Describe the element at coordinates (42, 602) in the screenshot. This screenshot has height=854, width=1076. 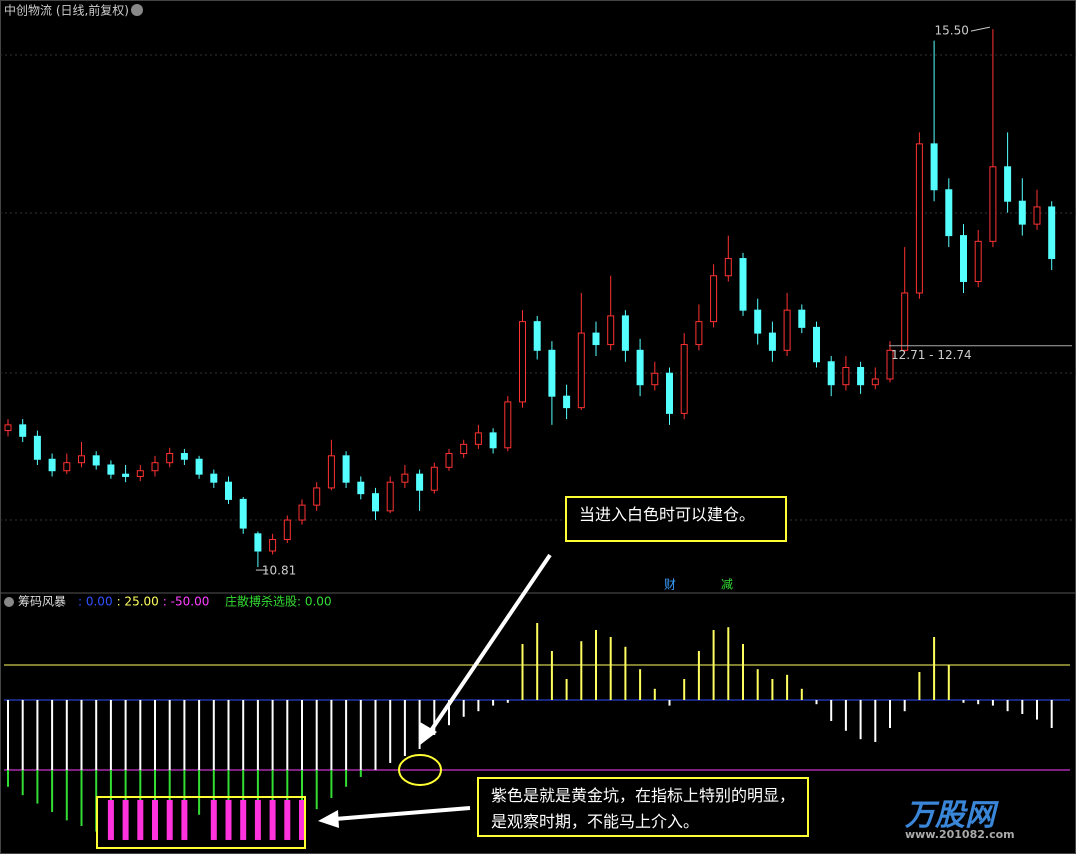
I see `indicator-title: 筹码风暴` at that location.